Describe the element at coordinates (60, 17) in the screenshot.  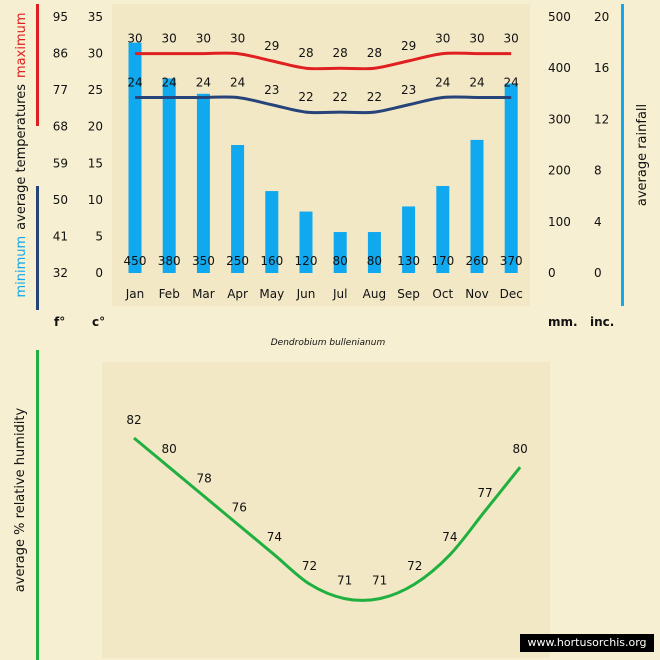
I see `f-ticks-tick: 95` at that location.